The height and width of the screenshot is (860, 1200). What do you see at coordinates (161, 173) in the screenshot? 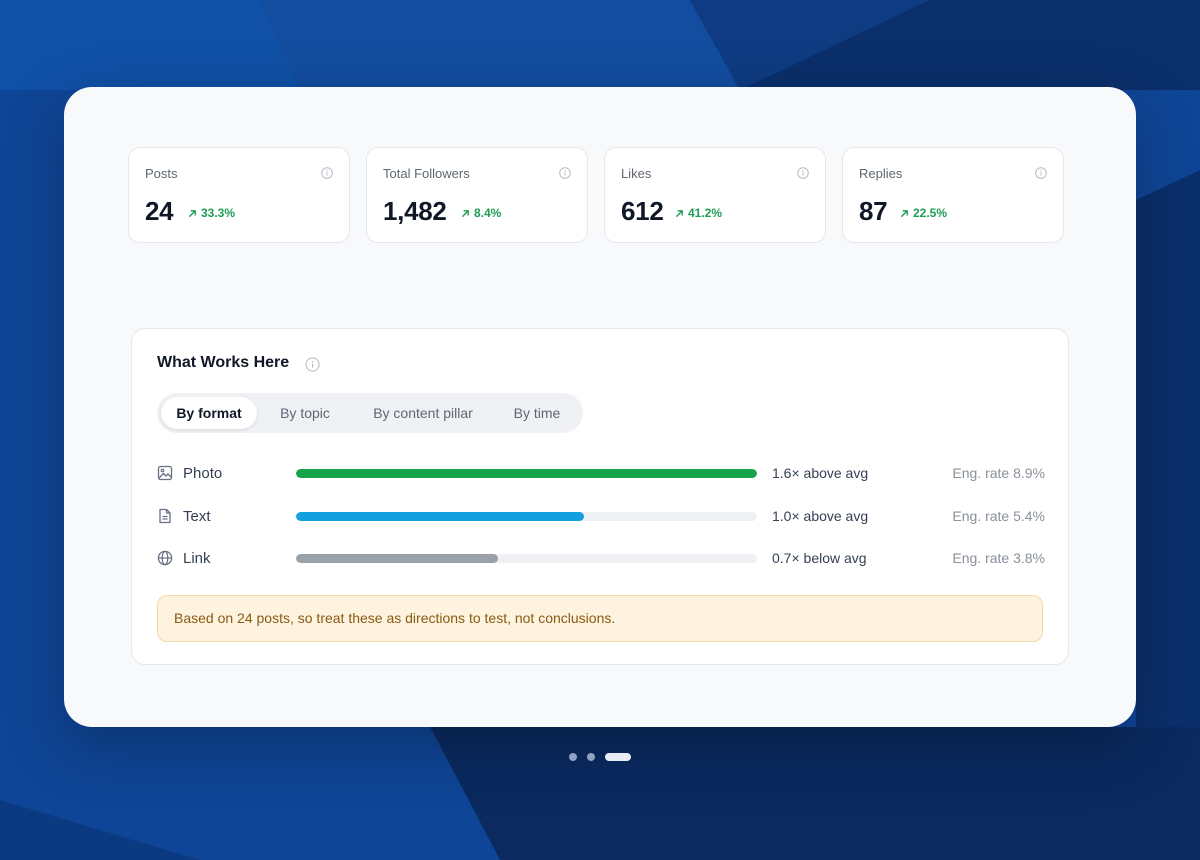
I see `stat-label: Posts` at bounding box center [161, 173].